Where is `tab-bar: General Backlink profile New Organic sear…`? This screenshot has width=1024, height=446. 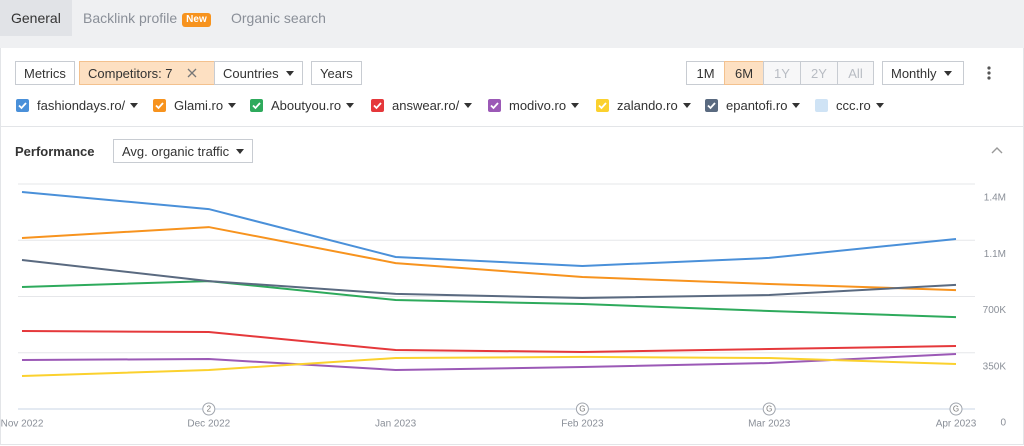
tab-bar: General Backlink profile New Organic sear… is located at coordinates (512, 24).